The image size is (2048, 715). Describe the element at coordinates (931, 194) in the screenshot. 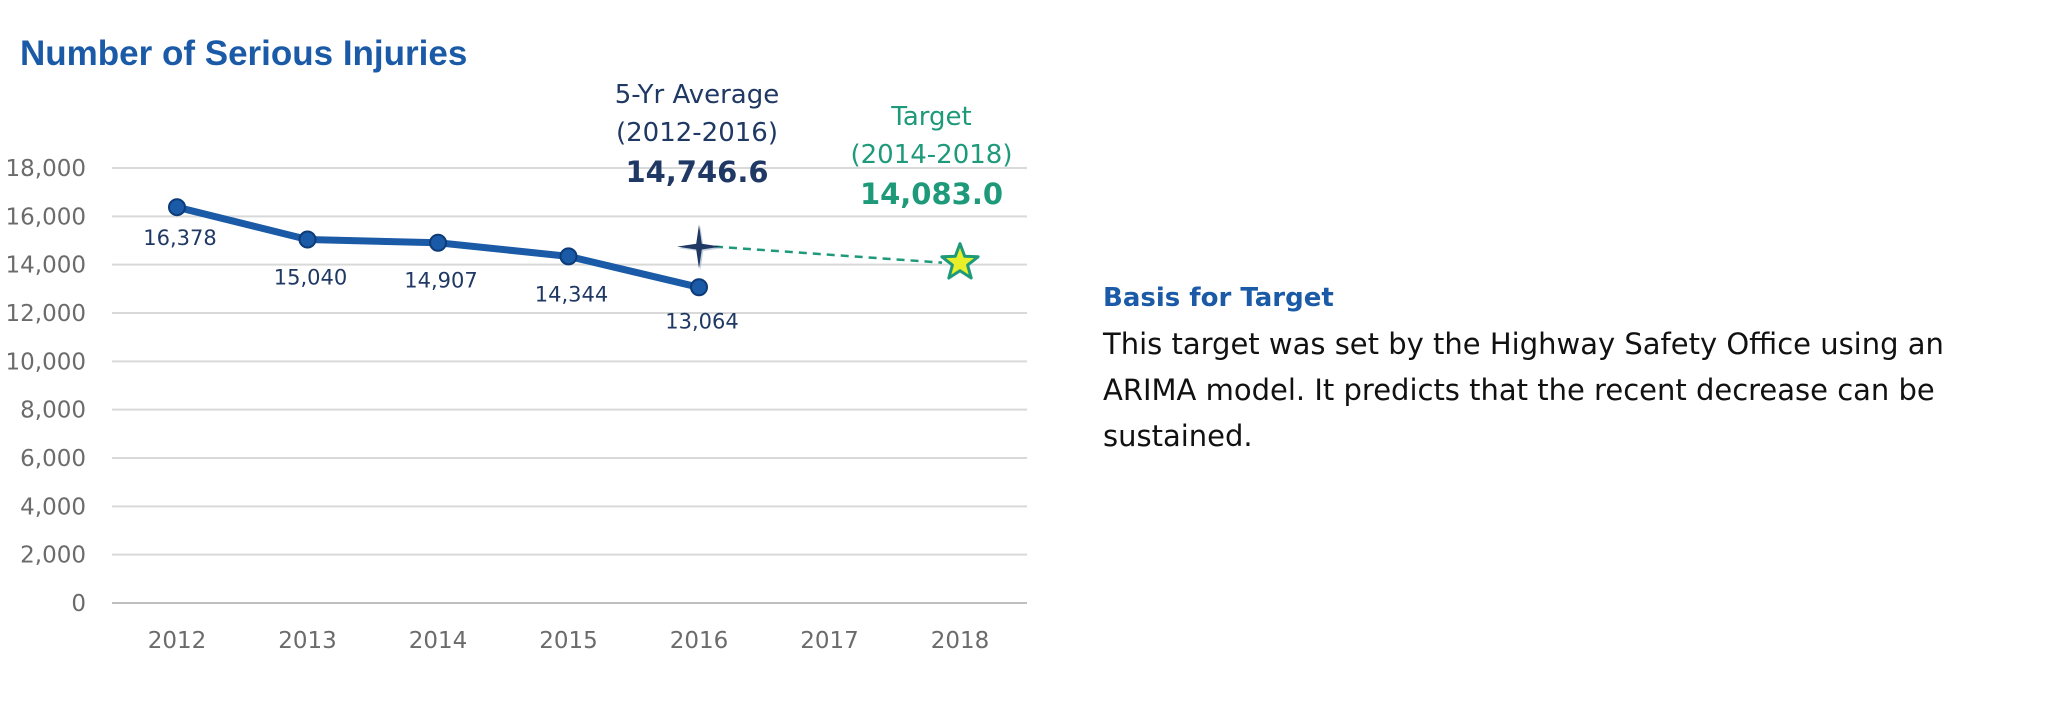

I see `target-callout-value: 14,083.0` at that location.